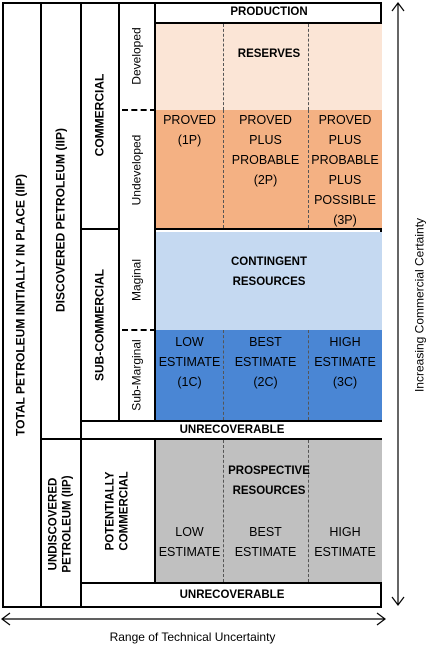 The width and height of the screenshot is (435, 648). Describe the element at coordinates (345, 362) in the screenshot. I see `contingent-3c: HIGH ESTIMATE (3C)` at that location.